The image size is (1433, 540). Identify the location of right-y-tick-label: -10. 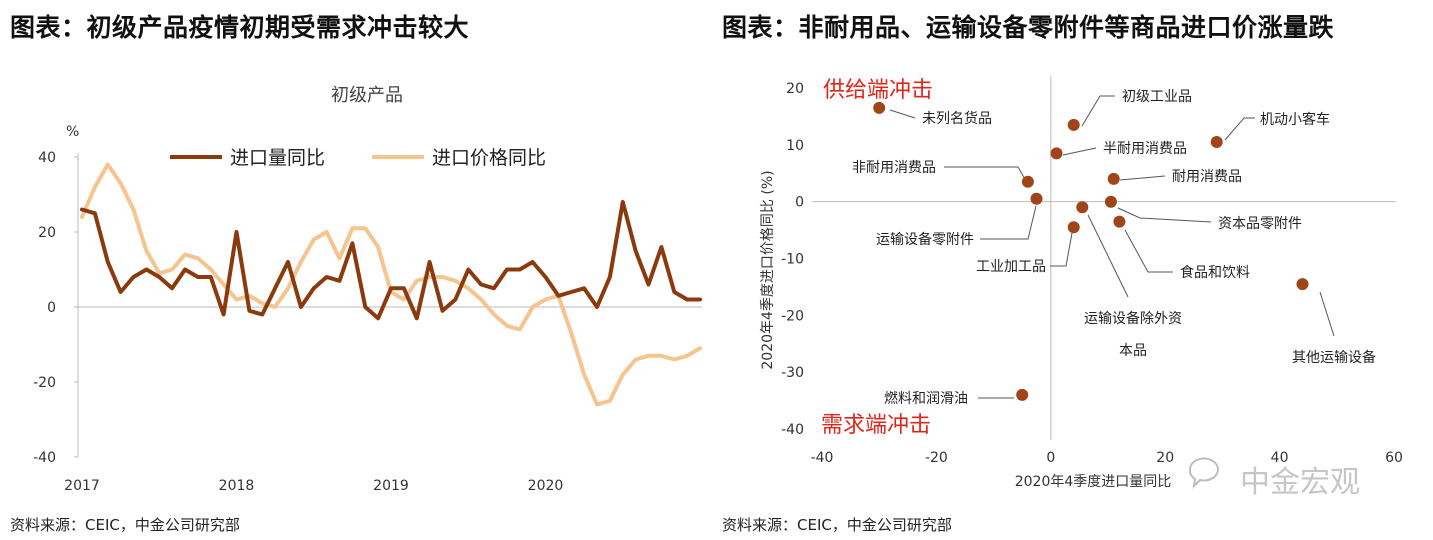
(792, 260).